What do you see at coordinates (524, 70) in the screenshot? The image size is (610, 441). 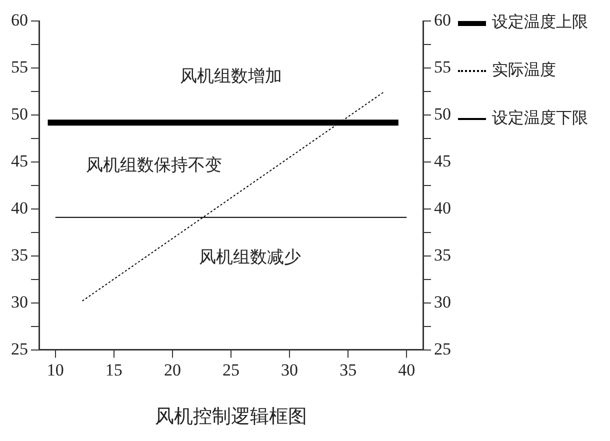 I see `legend-label: 实际温度` at bounding box center [524, 70].